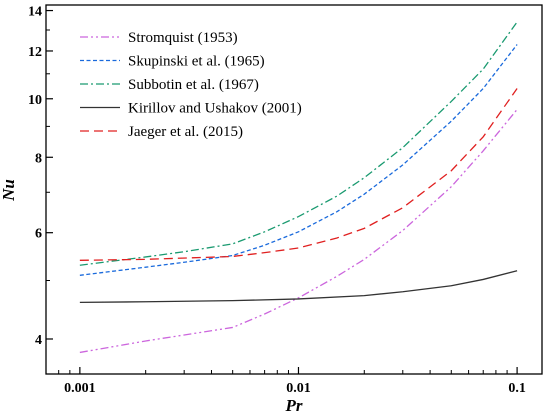 Image resolution: width=550 pixels, height=418 pixels. Describe the element at coordinates (193, 85) in the screenshot. I see `legend-label-subbotin-et-al-1967: Subbotin et al. (1967)` at that location.